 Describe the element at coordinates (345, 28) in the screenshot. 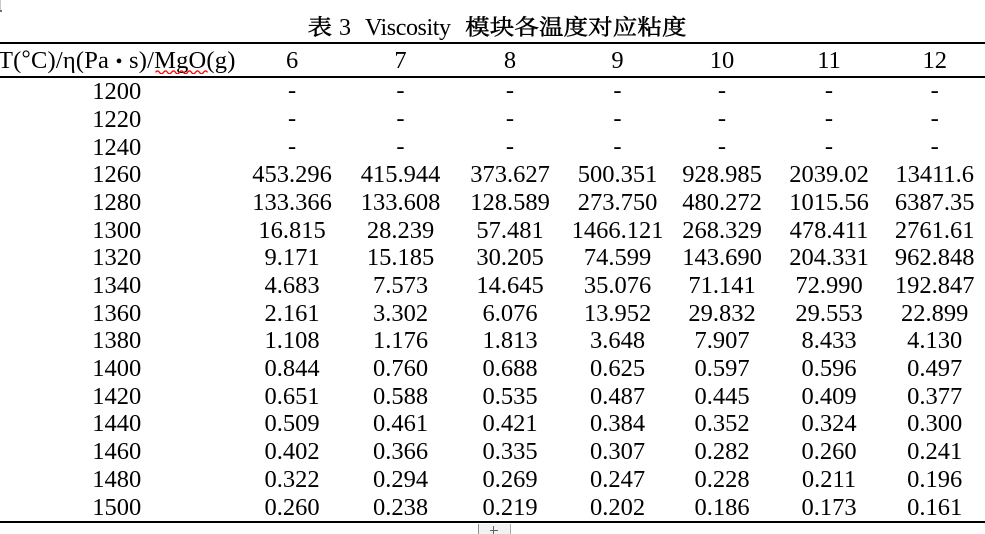

I see `svg-text: 3` at that location.